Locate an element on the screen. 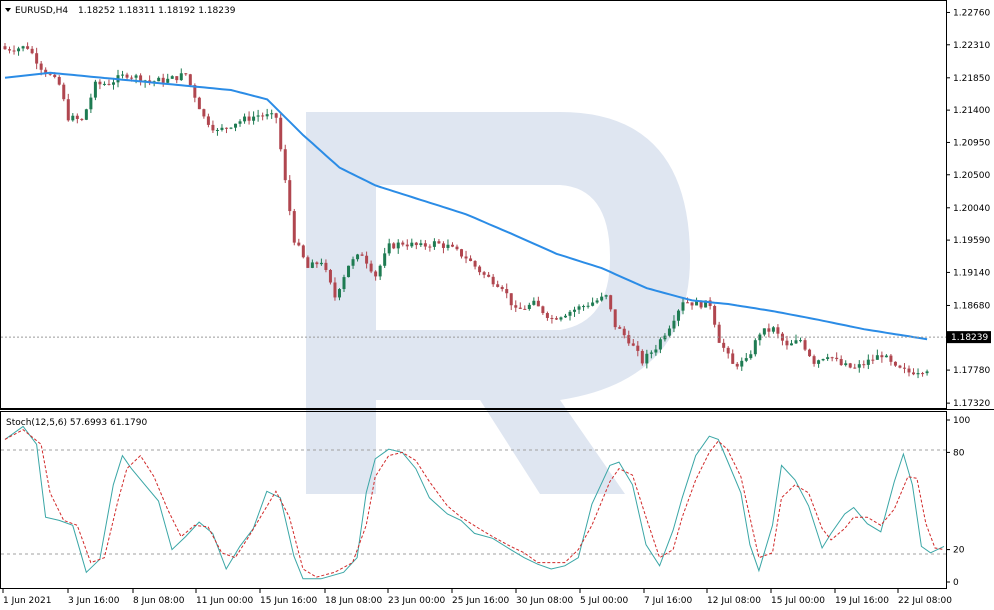  price-tick-label: 1.22760 is located at coordinates (971, 13).